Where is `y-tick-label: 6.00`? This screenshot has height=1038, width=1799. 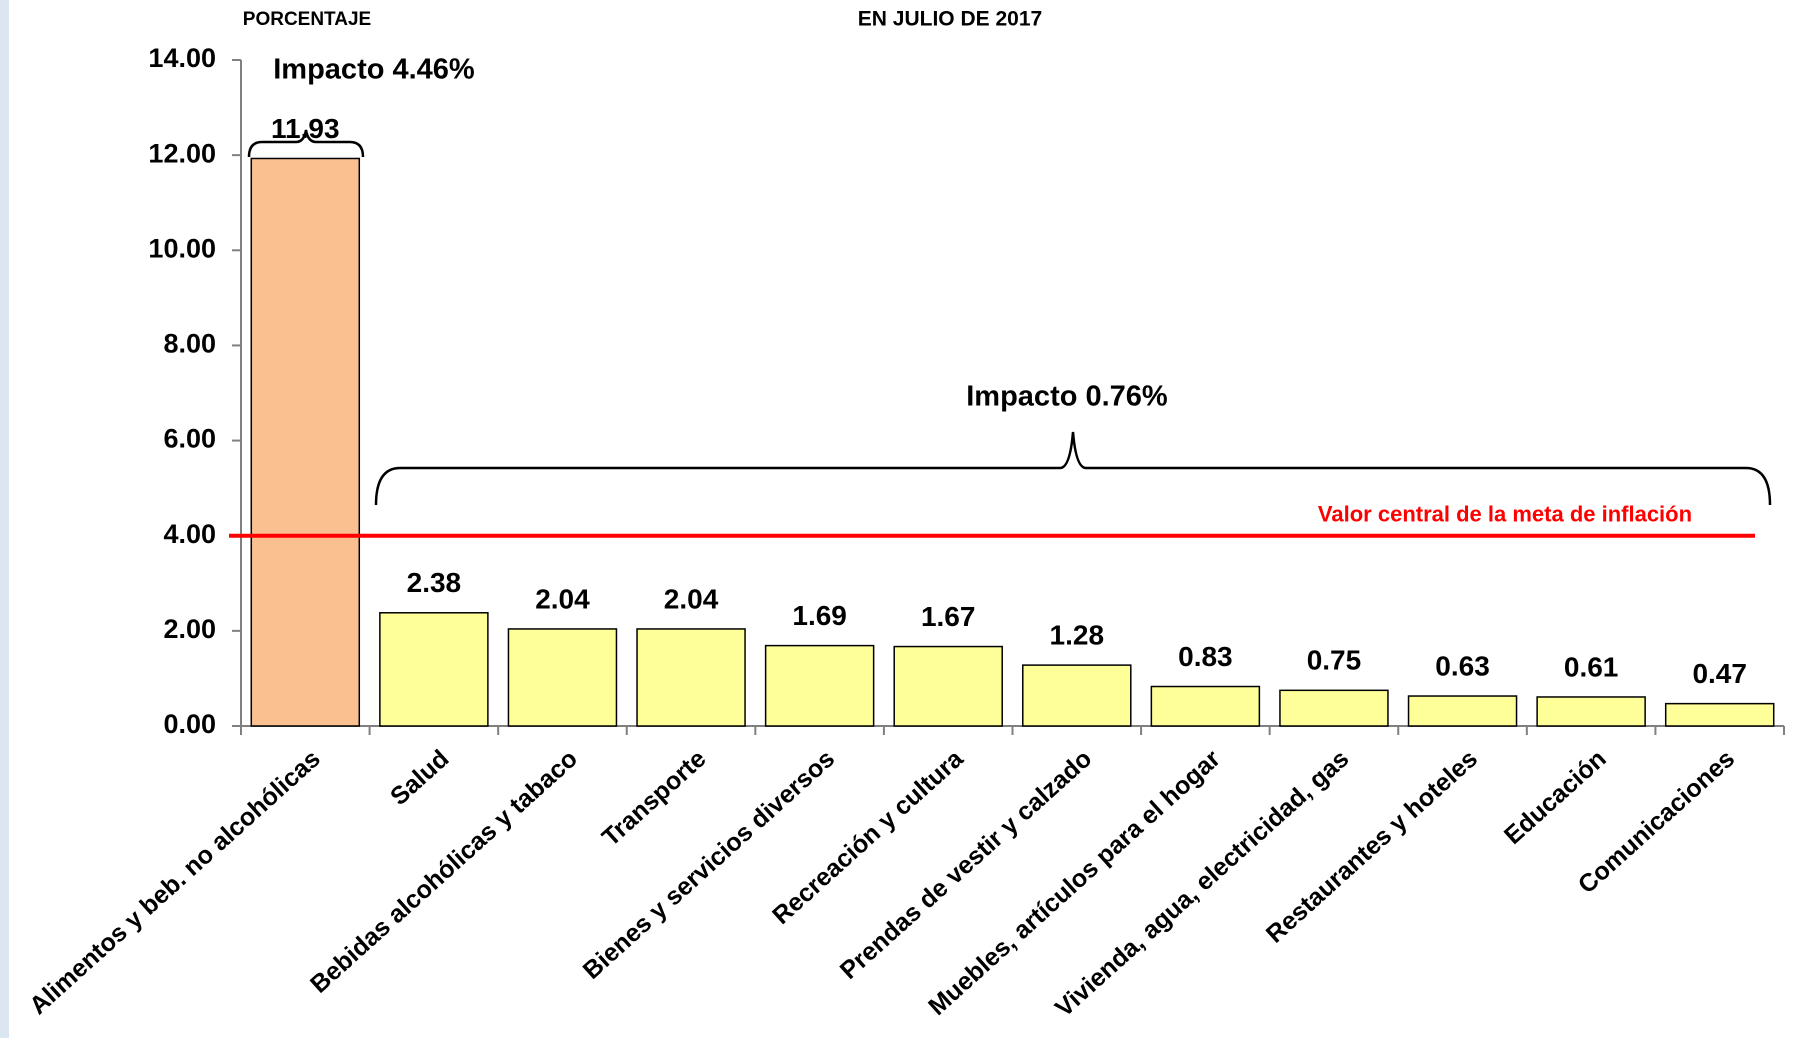
y-tick-label: 6.00 is located at coordinates (189, 439).